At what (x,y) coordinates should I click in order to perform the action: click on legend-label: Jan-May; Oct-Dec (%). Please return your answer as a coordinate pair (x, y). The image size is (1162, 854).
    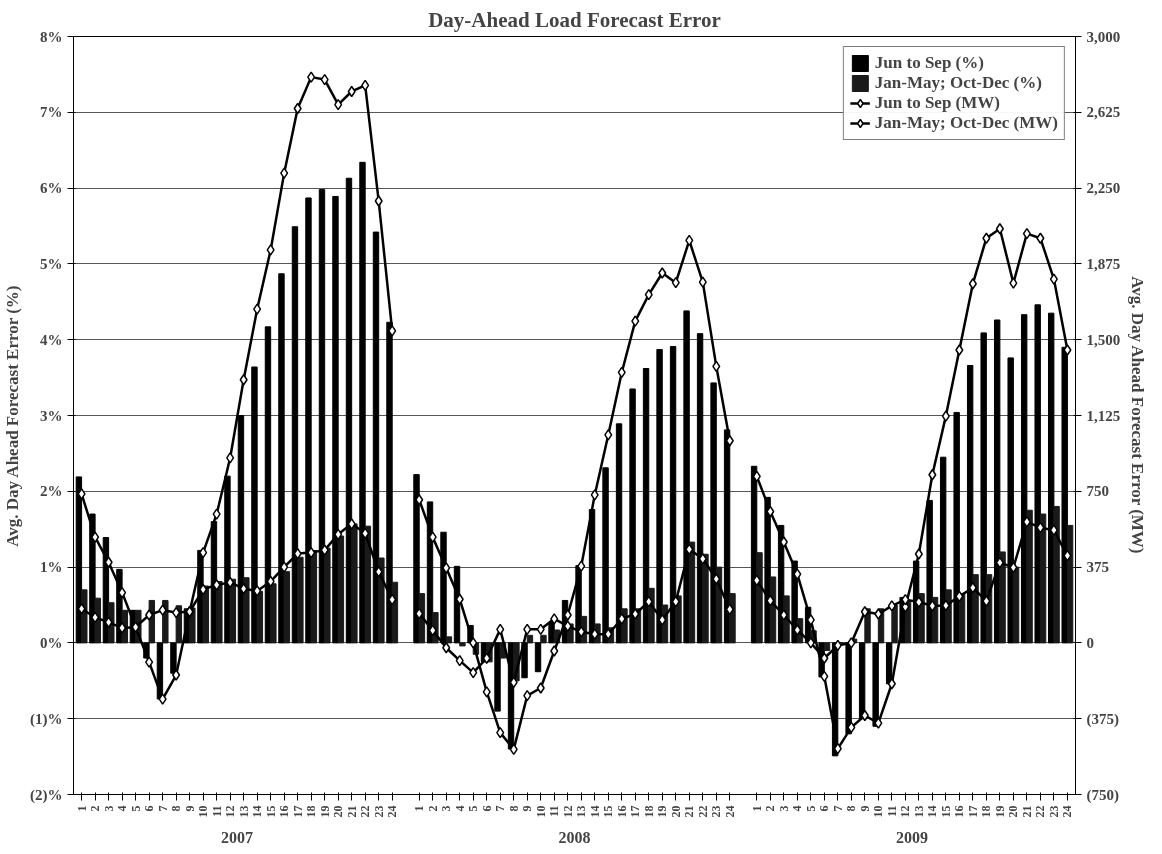
    Looking at the image, I should click on (958, 83).